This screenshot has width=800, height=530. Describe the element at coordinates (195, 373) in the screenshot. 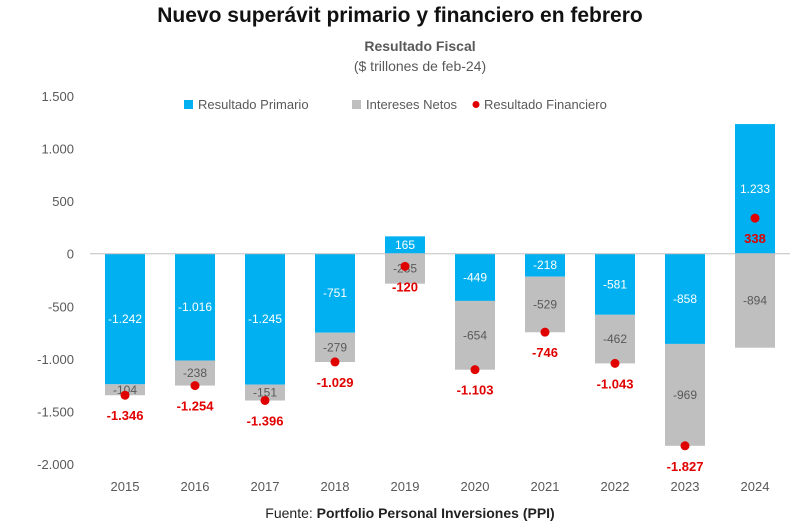

I see `label-intereses: -238` at that location.